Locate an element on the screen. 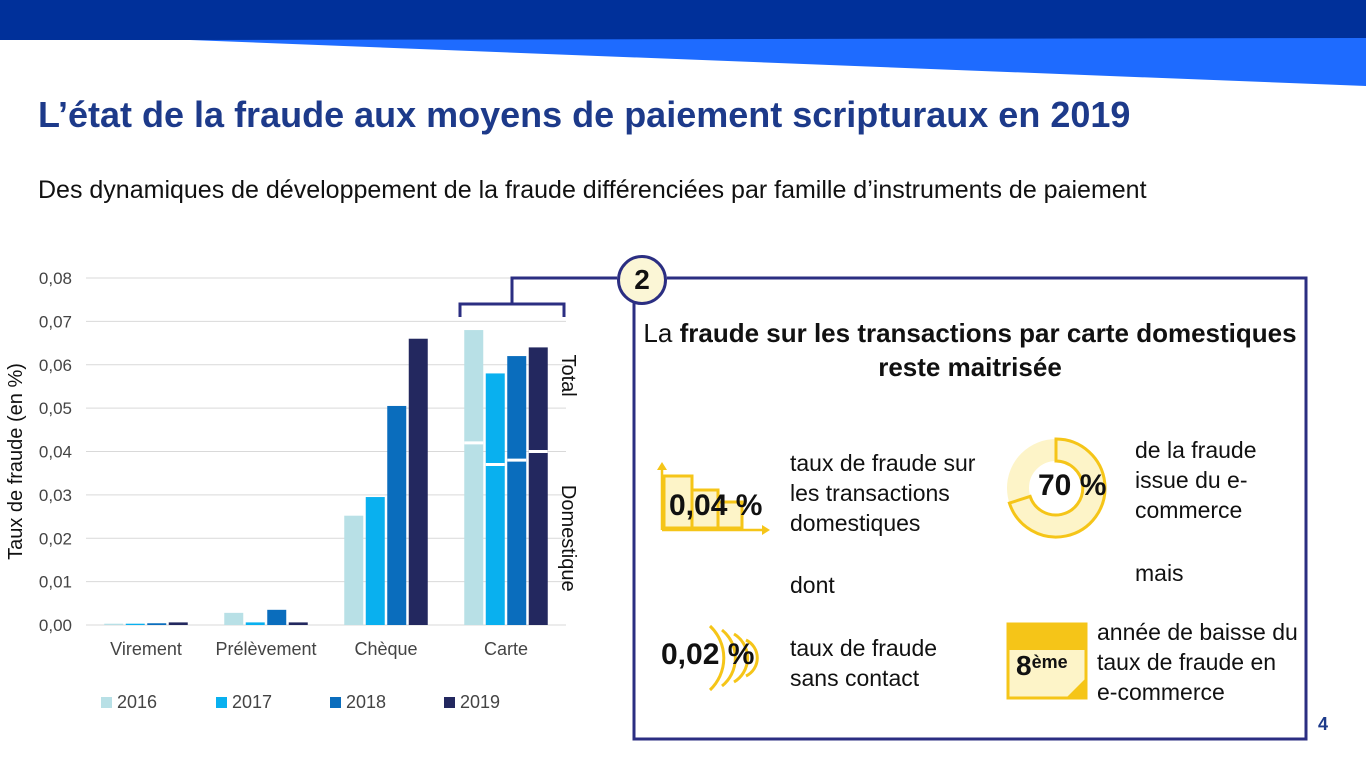 This screenshot has width=1366, height=768. donut-chart-icon is located at coordinates (1057, 488).